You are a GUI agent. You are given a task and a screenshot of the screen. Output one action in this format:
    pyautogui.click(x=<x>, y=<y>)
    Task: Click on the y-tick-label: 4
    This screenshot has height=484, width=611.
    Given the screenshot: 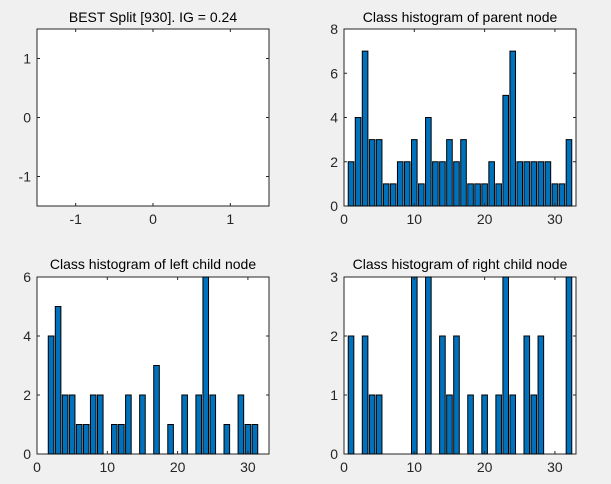 What is the action you would take?
    pyautogui.click(x=334, y=118)
    